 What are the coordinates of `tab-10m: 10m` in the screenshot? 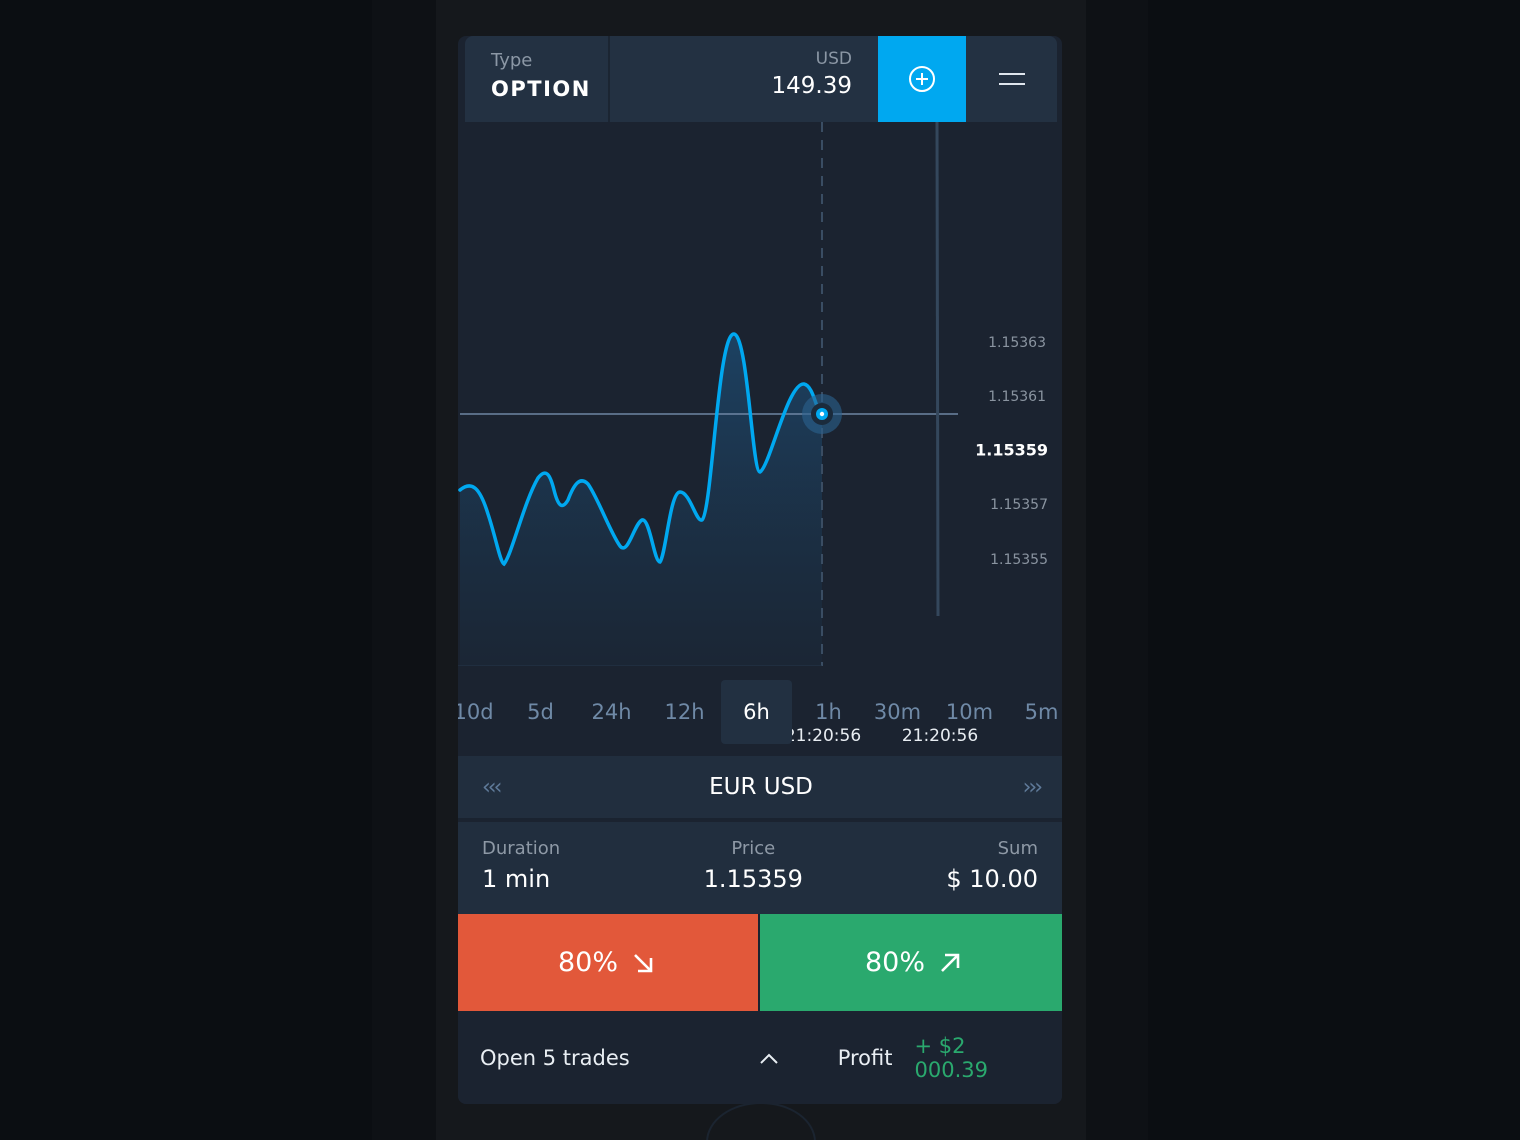 It's located at (969, 712).